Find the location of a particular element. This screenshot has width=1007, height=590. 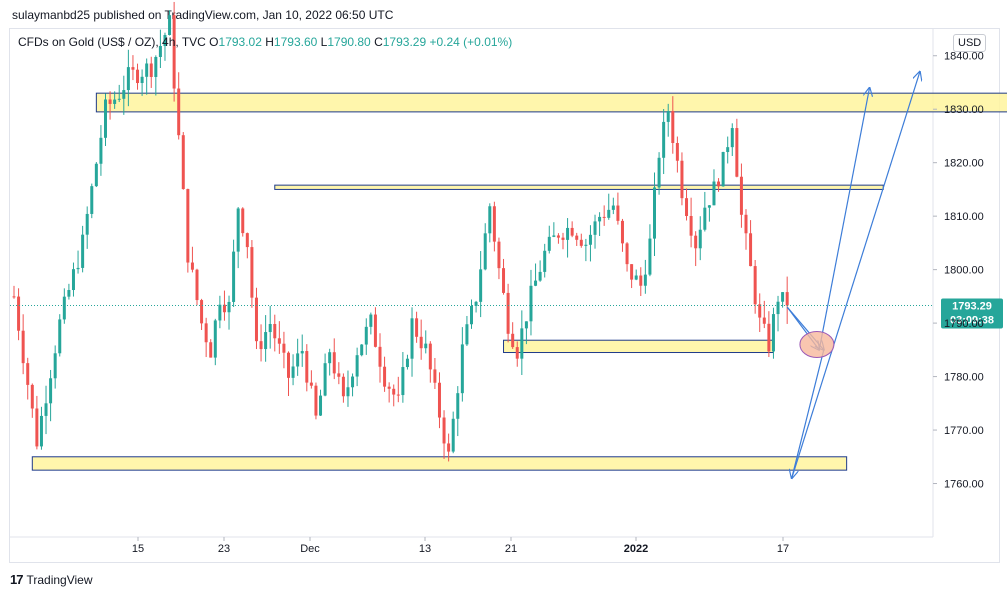

open-label: O is located at coordinates (214, 42).